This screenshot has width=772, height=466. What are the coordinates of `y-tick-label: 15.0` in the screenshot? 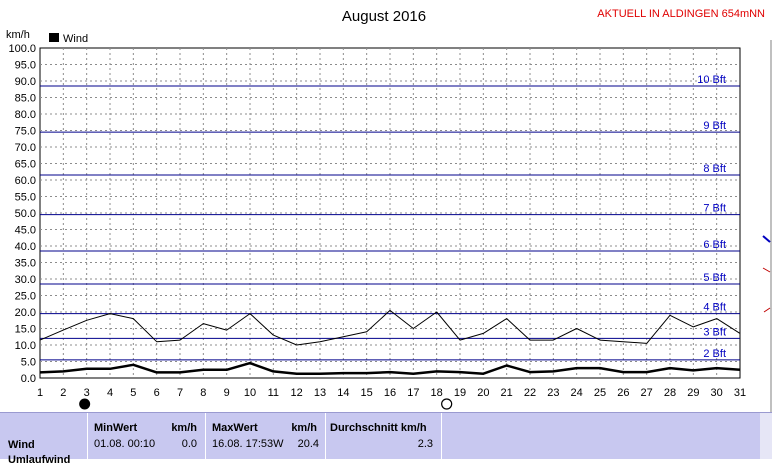 It's located at (25, 330).